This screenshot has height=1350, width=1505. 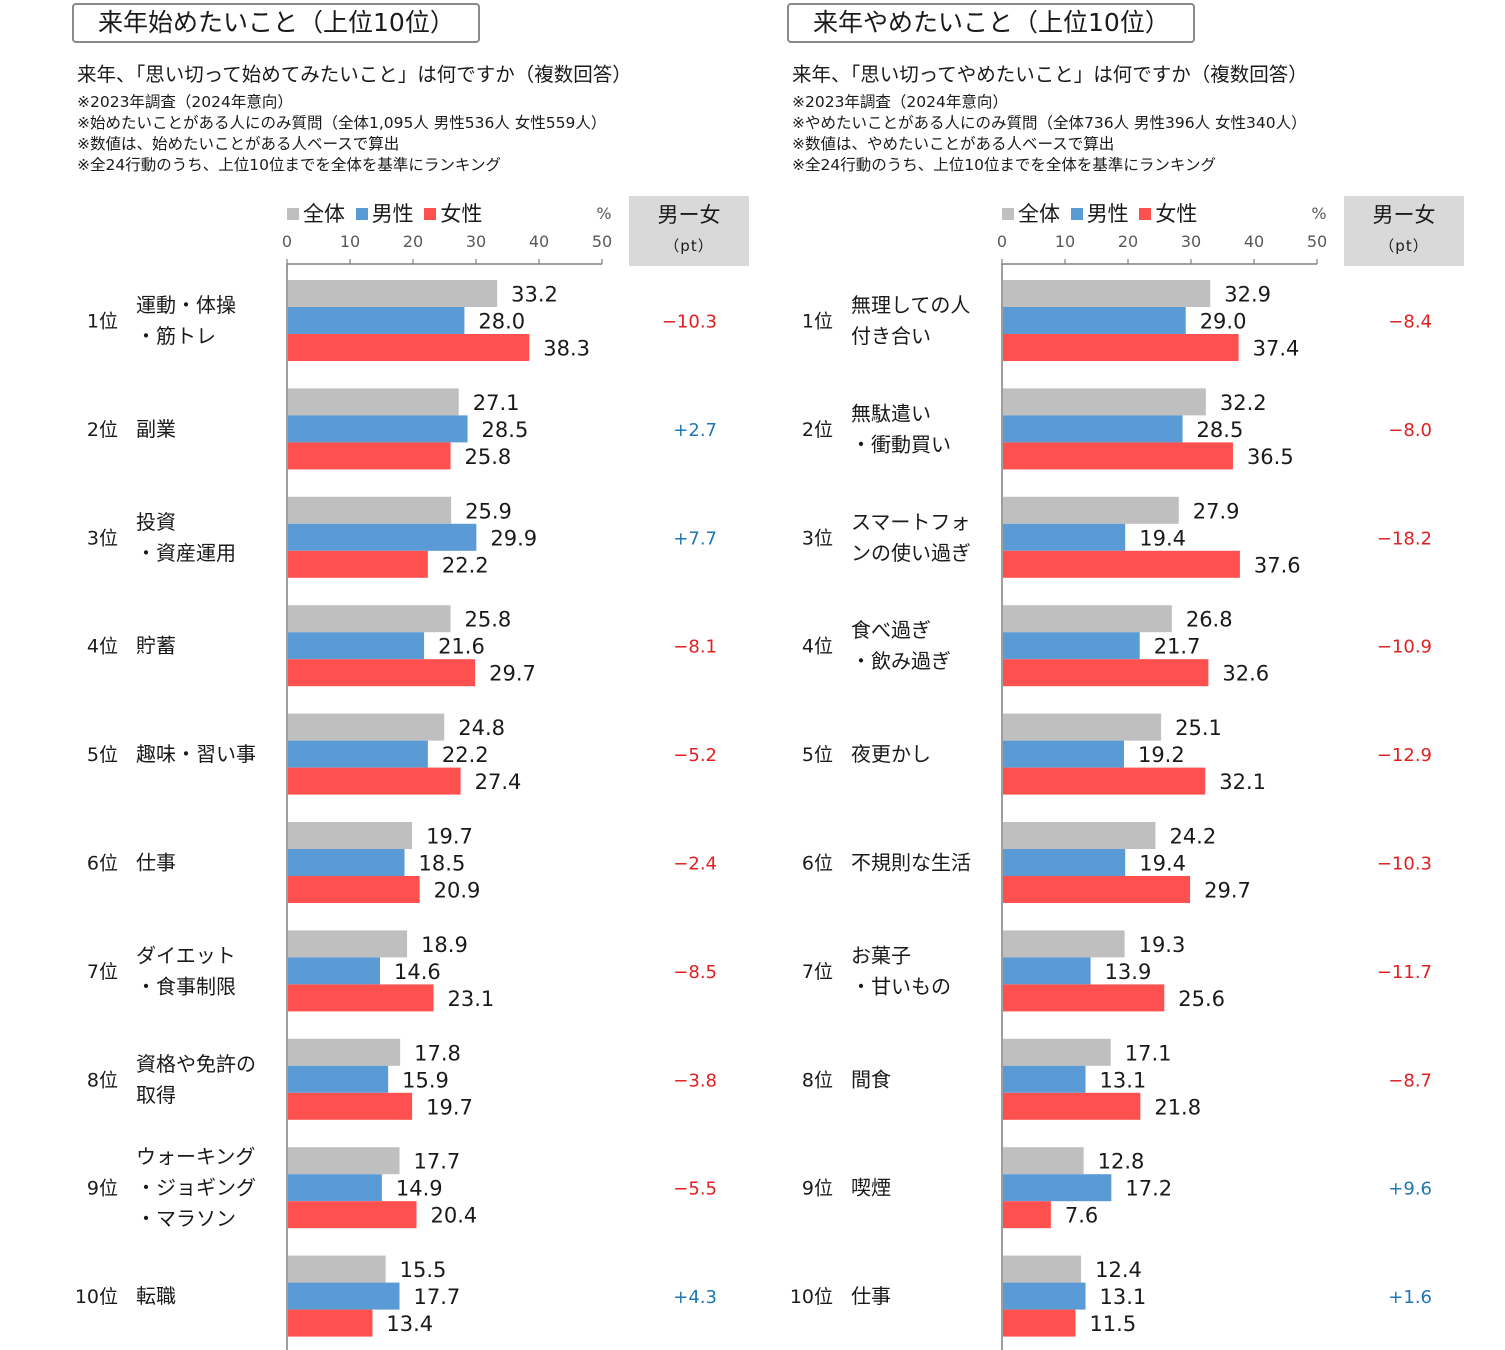 What do you see at coordinates (185, 102) in the screenshot?
I see `note-line: ※2023年調査（2024年意向）` at bounding box center [185, 102].